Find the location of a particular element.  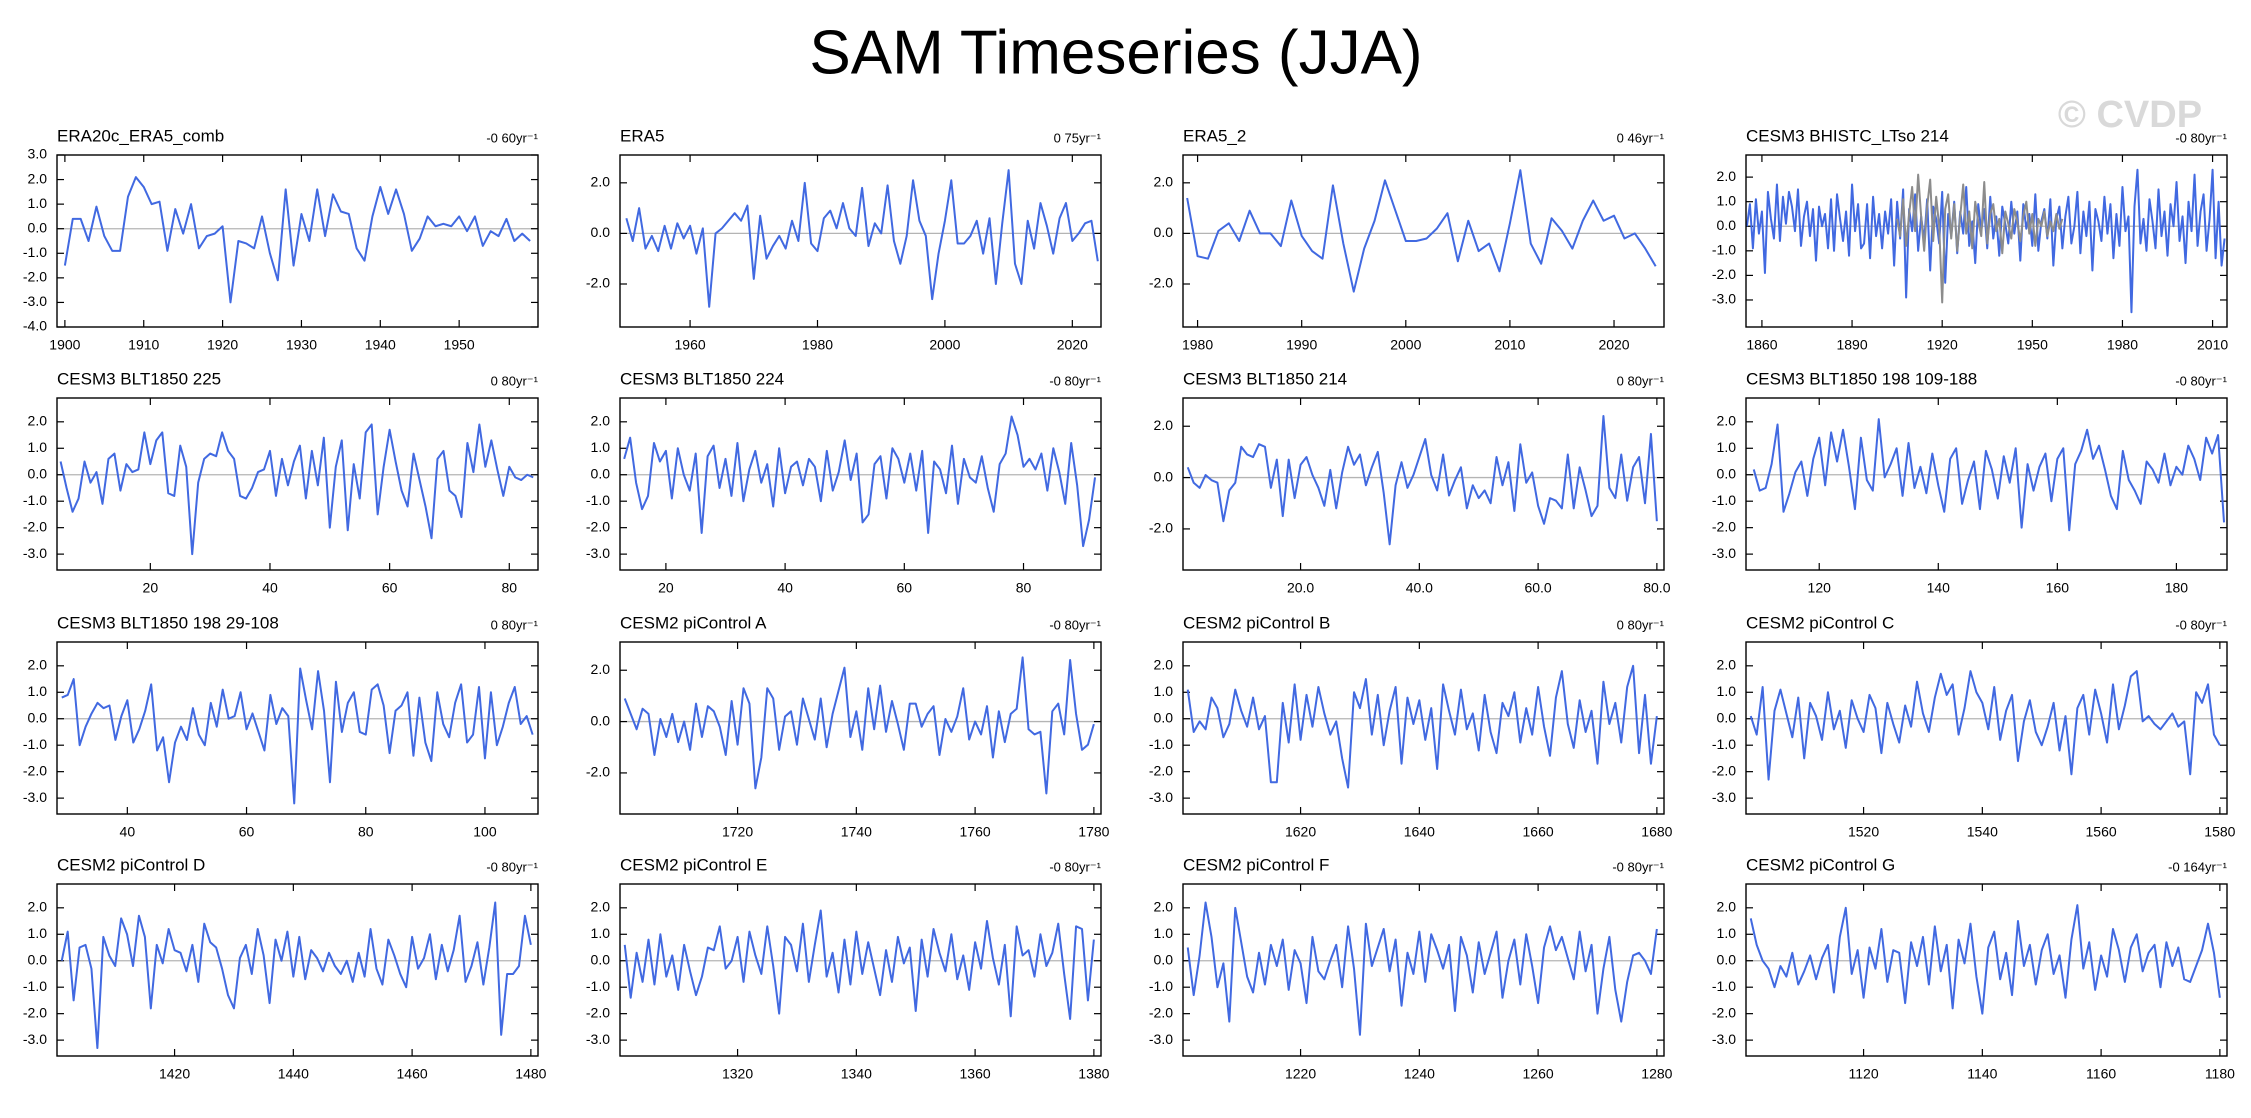

x-tick-label: 1780 is located at coordinates (1093, 832).